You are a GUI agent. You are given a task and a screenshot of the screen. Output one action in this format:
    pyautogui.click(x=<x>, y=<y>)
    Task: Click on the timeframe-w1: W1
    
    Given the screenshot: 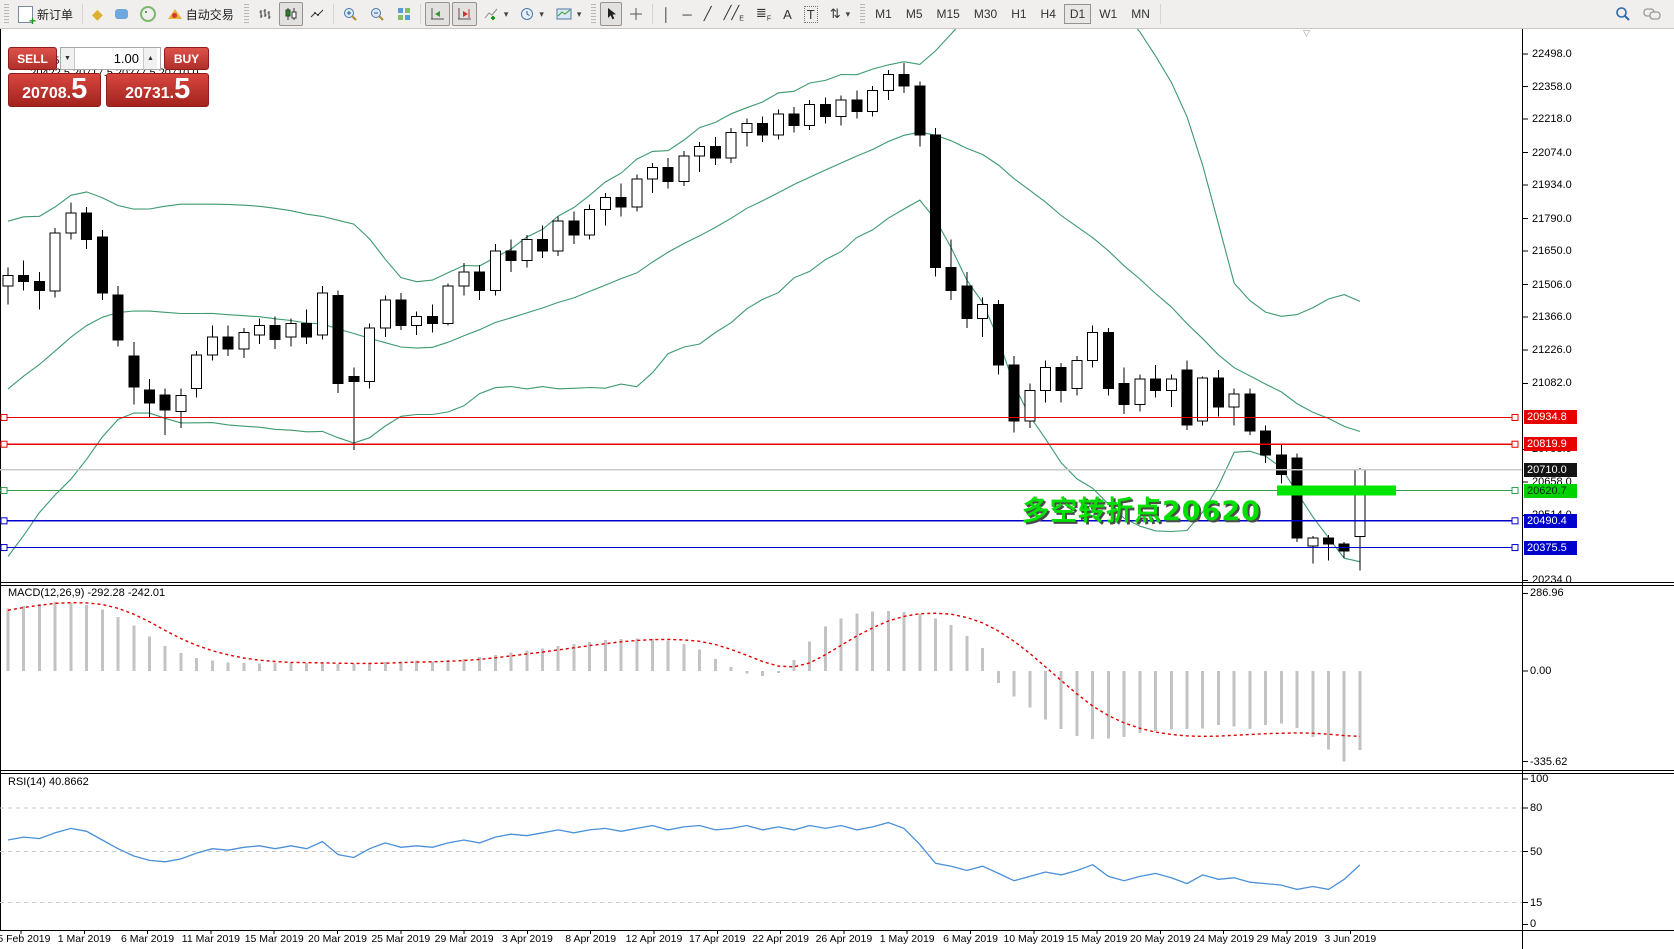 What is the action you would take?
    pyautogui.click(x=1108, y=14)
    